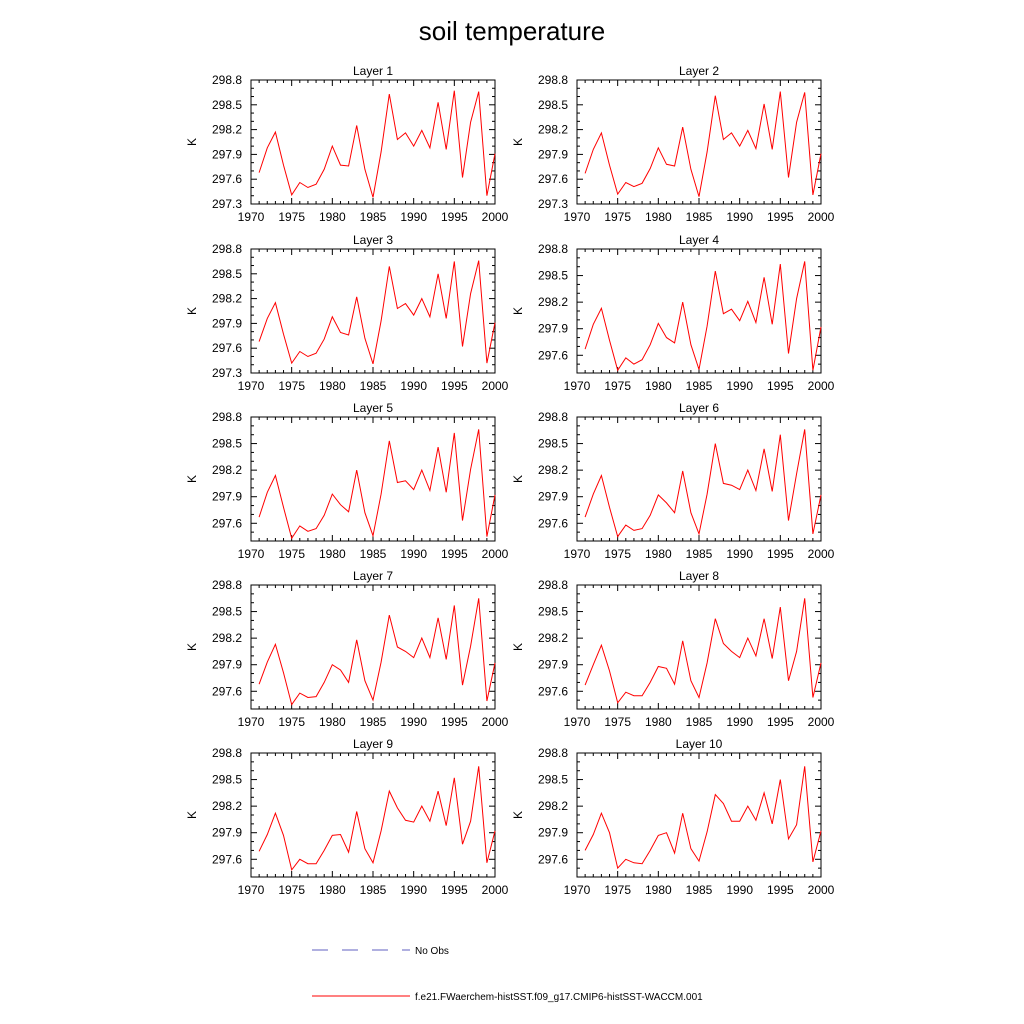 The height and width of the screenshot is (1024, 1024). I want to click on panel-title: Layer 10, so click(699, 744).